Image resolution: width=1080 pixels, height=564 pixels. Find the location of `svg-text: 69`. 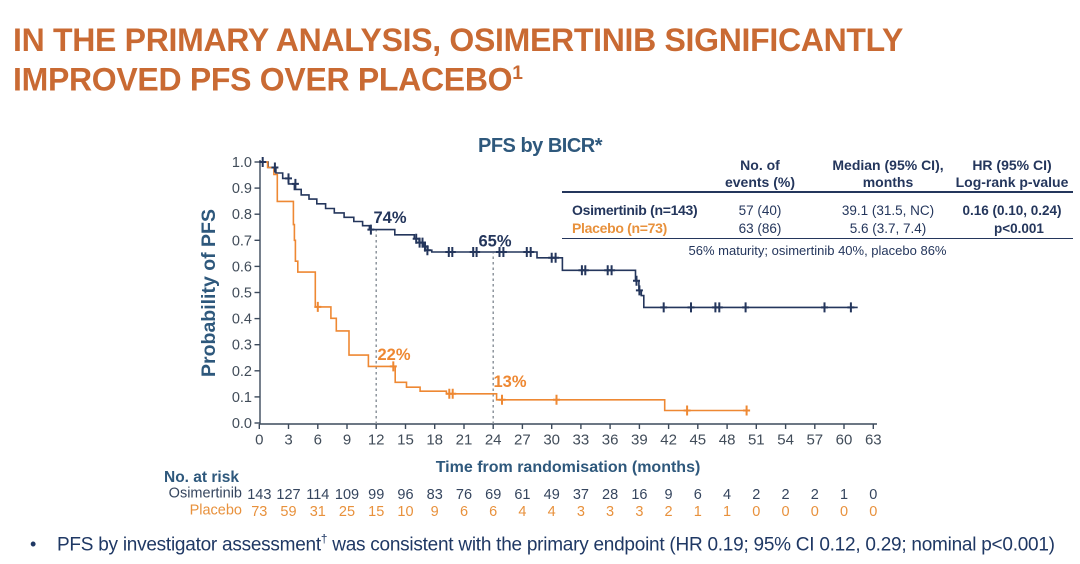

svg-text: 69 is located at coordinates (493, 495).